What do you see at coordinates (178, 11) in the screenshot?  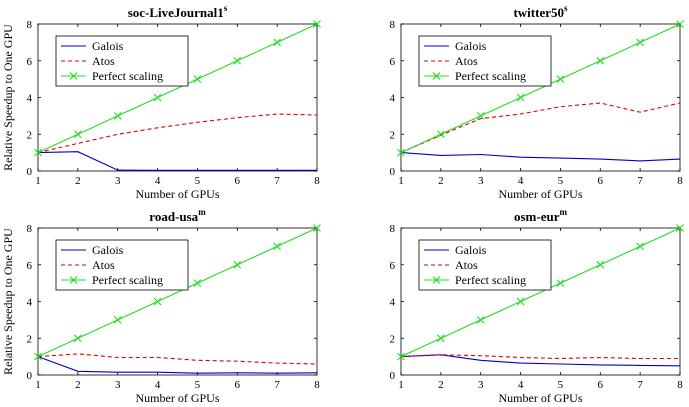 I see `chart-title: soc-LiveJournal1s` at bounding box center [178, 11].